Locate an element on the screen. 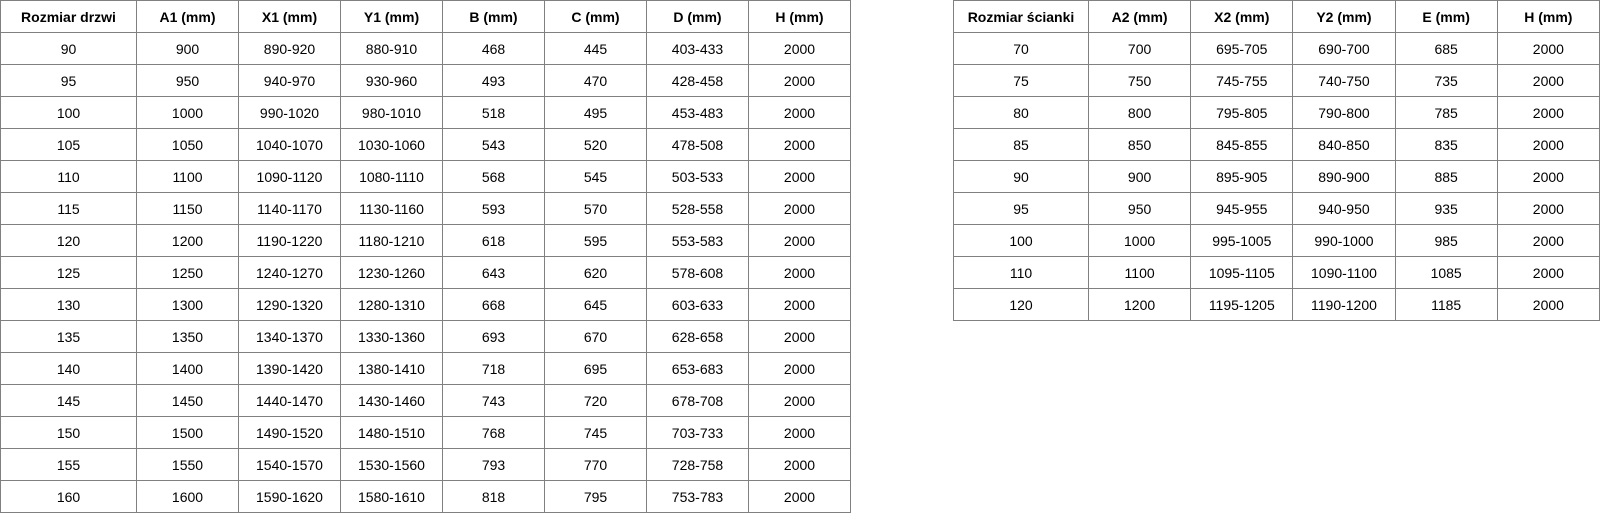  table-cell: 890-920 is located at coordinates (289, 48).